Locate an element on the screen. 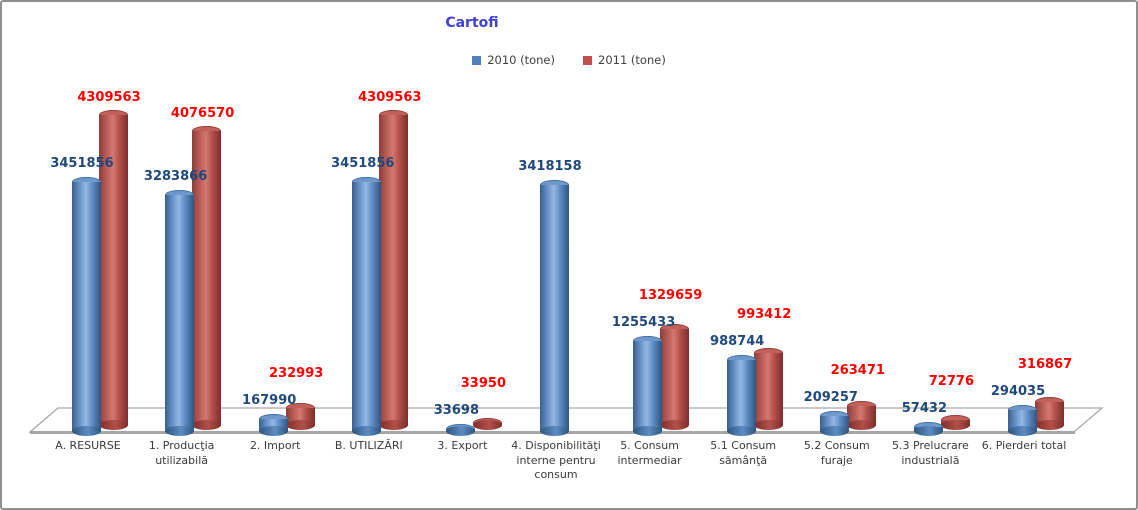  legend-swatch-2011-icon is located at coordinates (587, 60).